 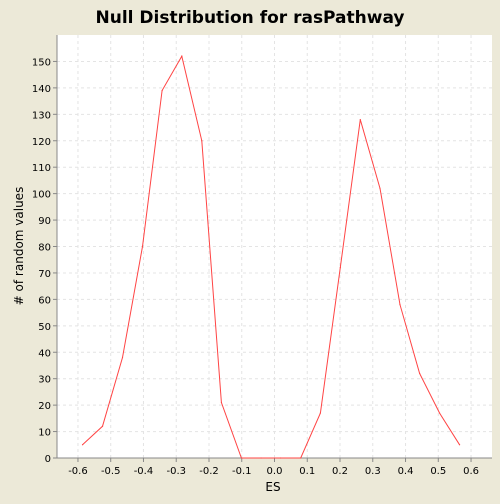 I want to click on x-tick-label: 0.6, so click(x=471, y=471).